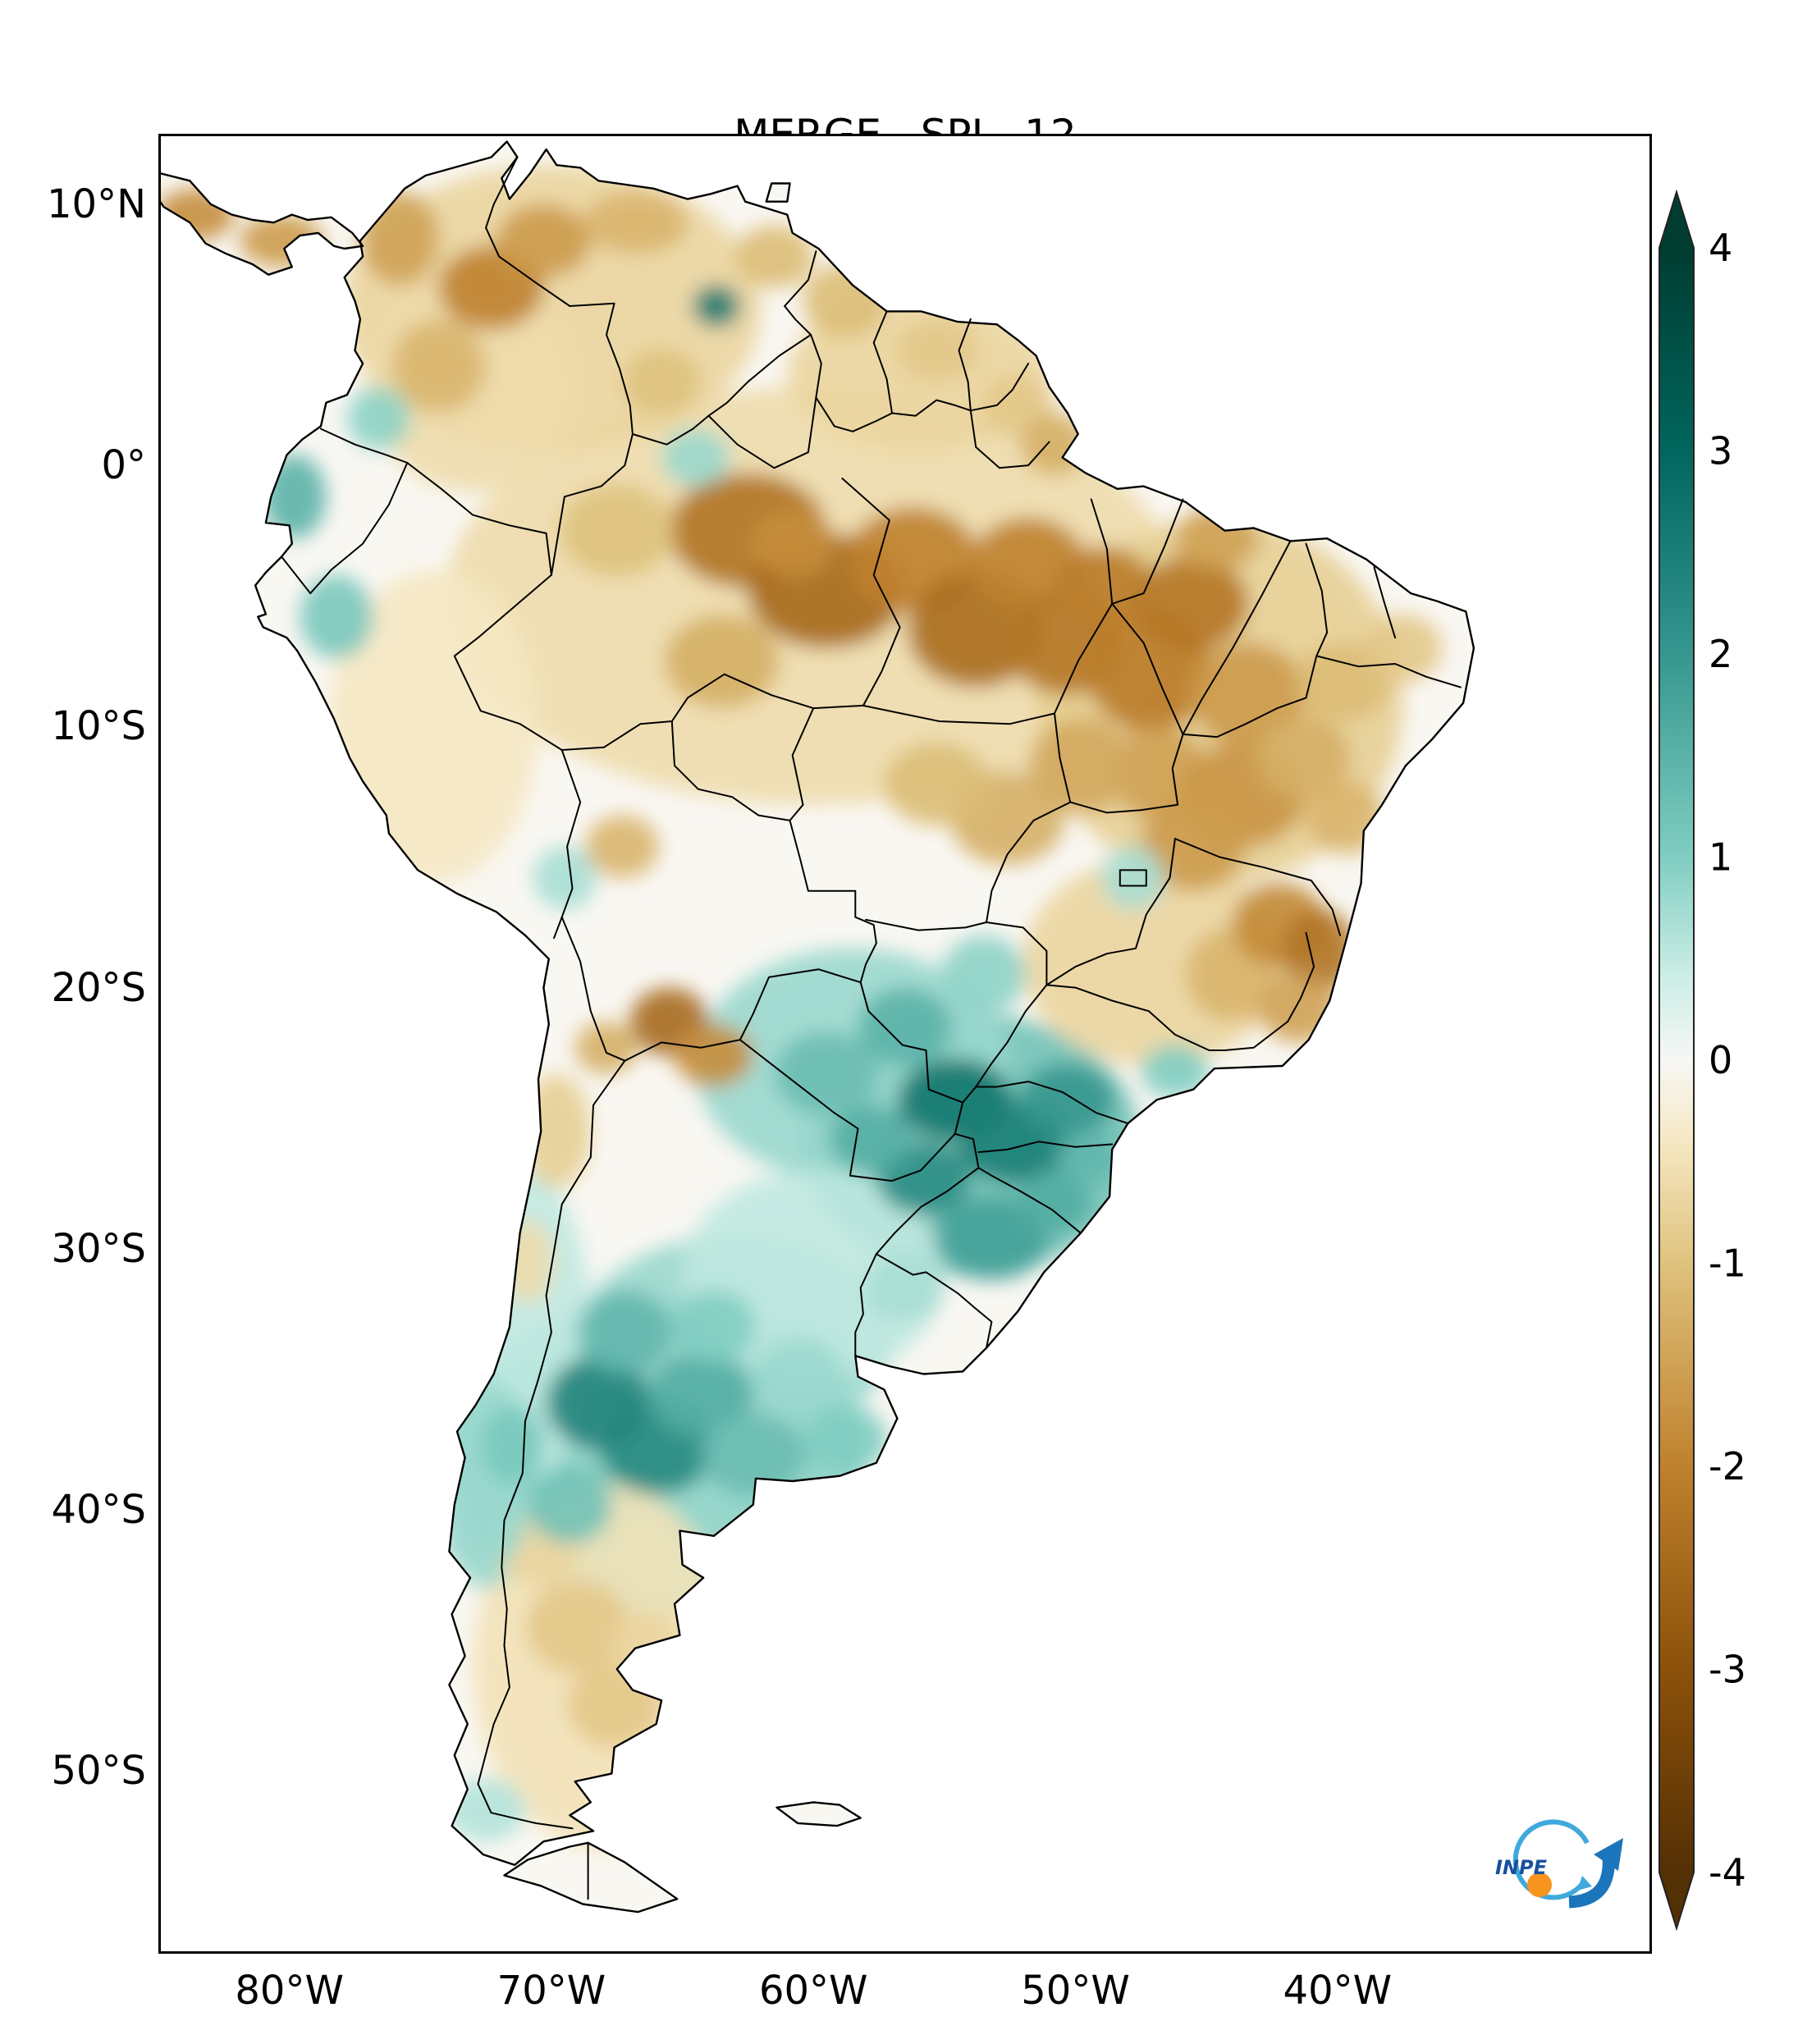  What do you see at coordinates (1727, 1263) in the screenshot?
I see `svg-text: -1` at bounding box center [1727, 1263].